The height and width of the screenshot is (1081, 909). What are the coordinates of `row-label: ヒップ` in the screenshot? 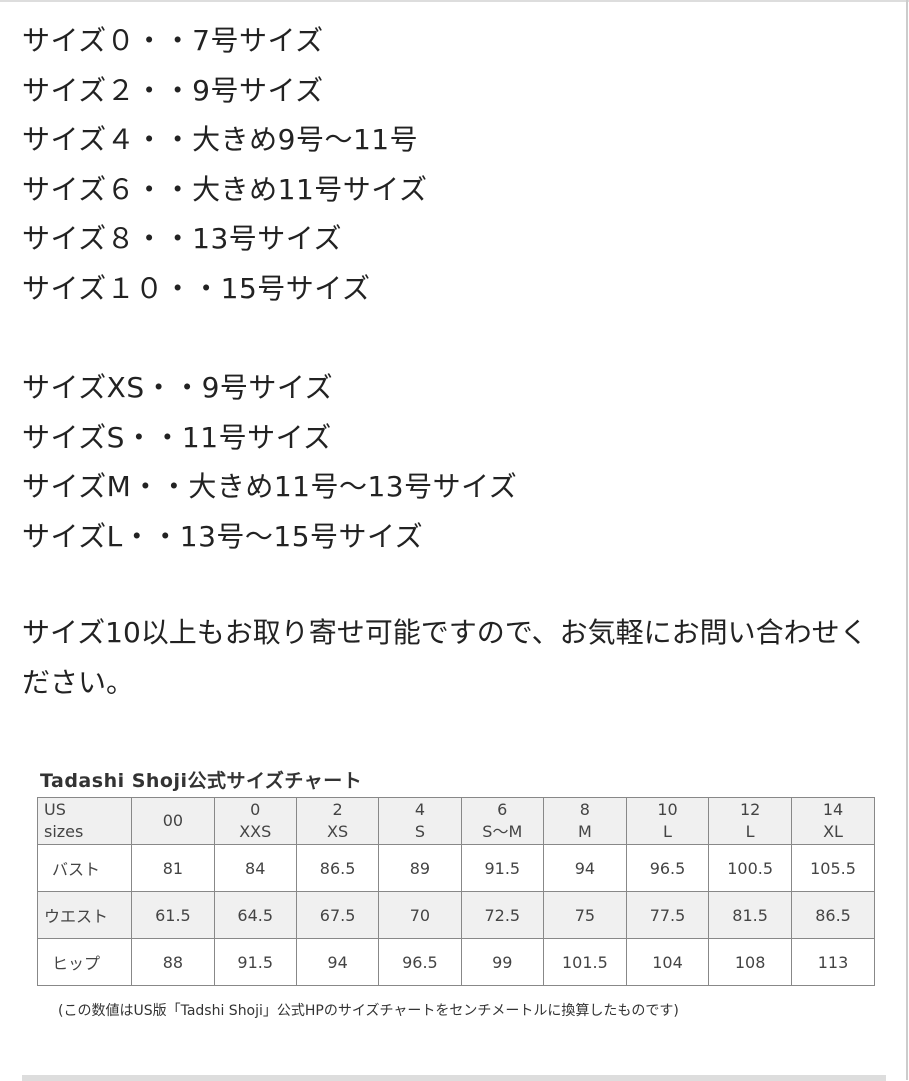 It's located at (84, 962).